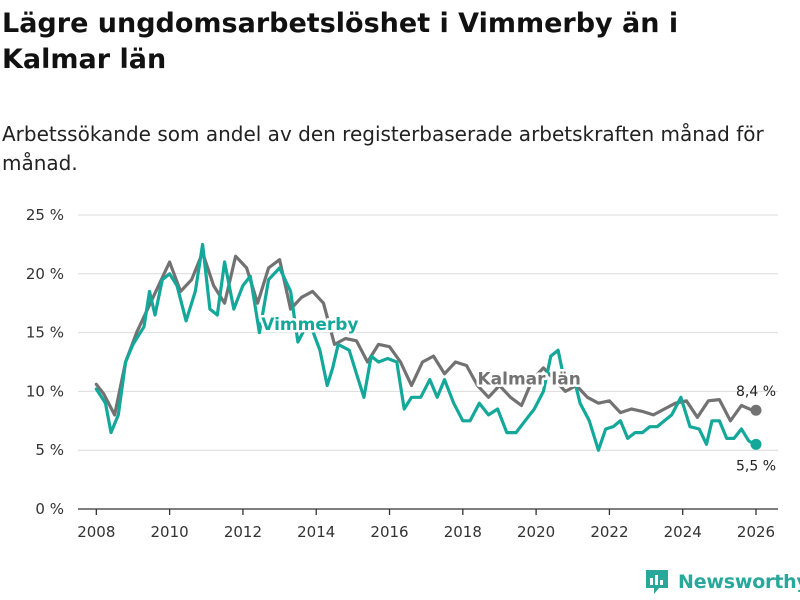 This screenshot has height=600, width=800. Describe the element at coordinates (756, 444) in the screenshot. I see `end-point-vimmerby` at that location.